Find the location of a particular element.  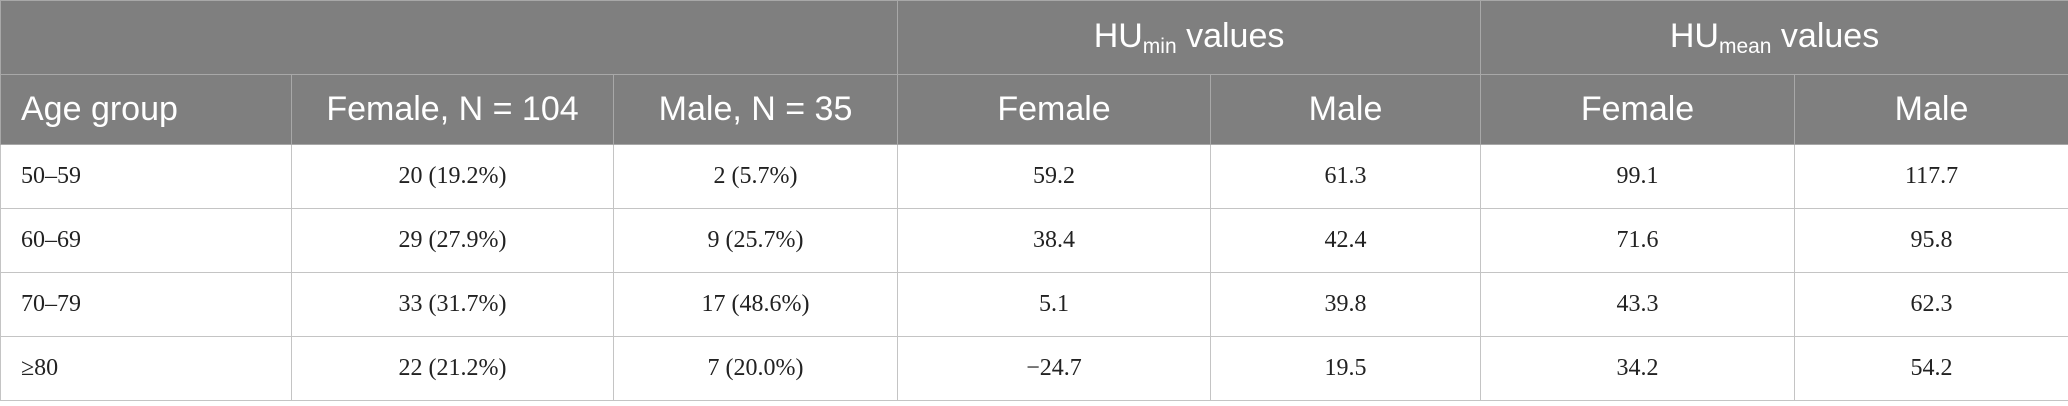

table-cell: 117.7 is located at coordinates (1931, 176).